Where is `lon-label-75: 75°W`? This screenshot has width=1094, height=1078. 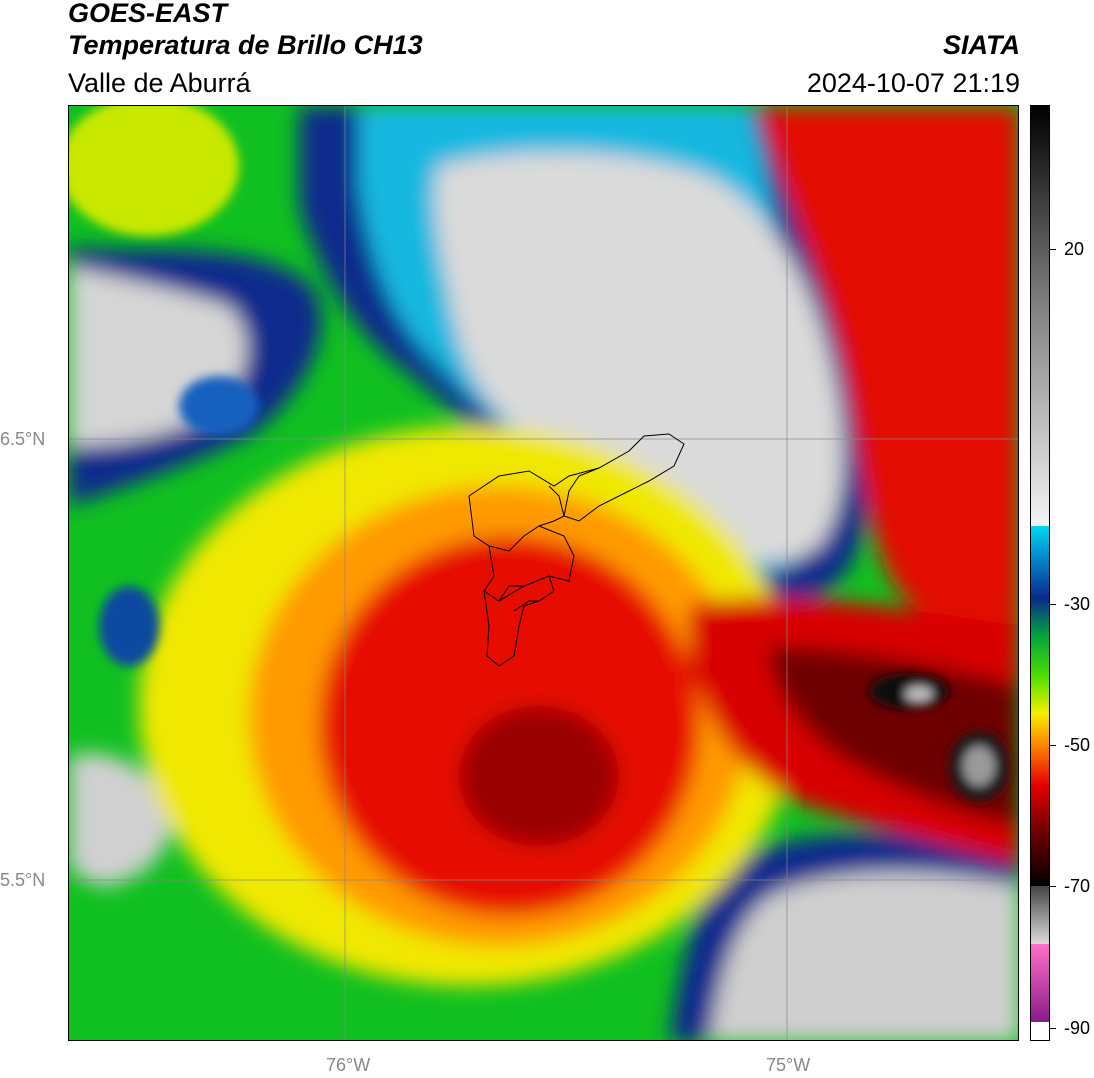
lon-label-75: 75°W is located at coordinates (788, 1065).